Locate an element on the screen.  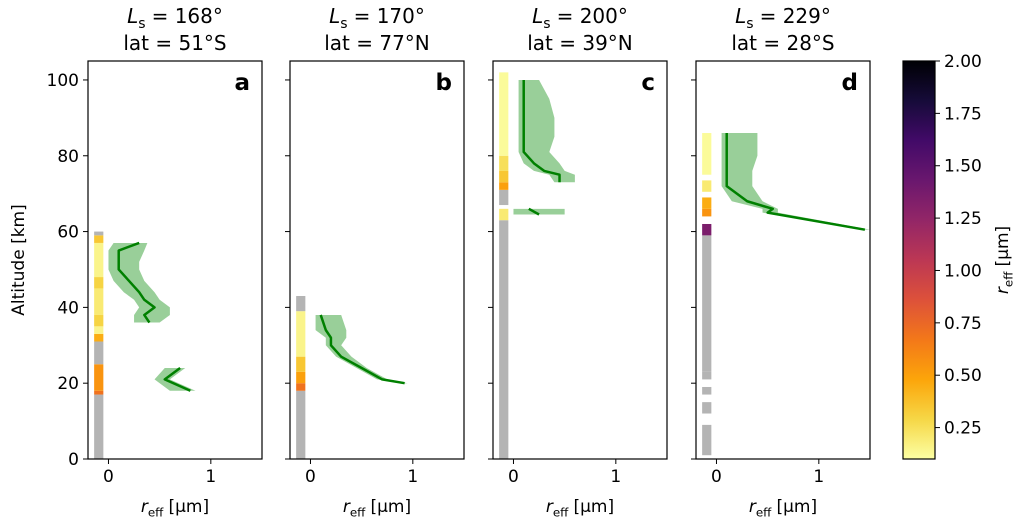
colorbar-tick-label: 0.50 is located at coordinates (963, 376).